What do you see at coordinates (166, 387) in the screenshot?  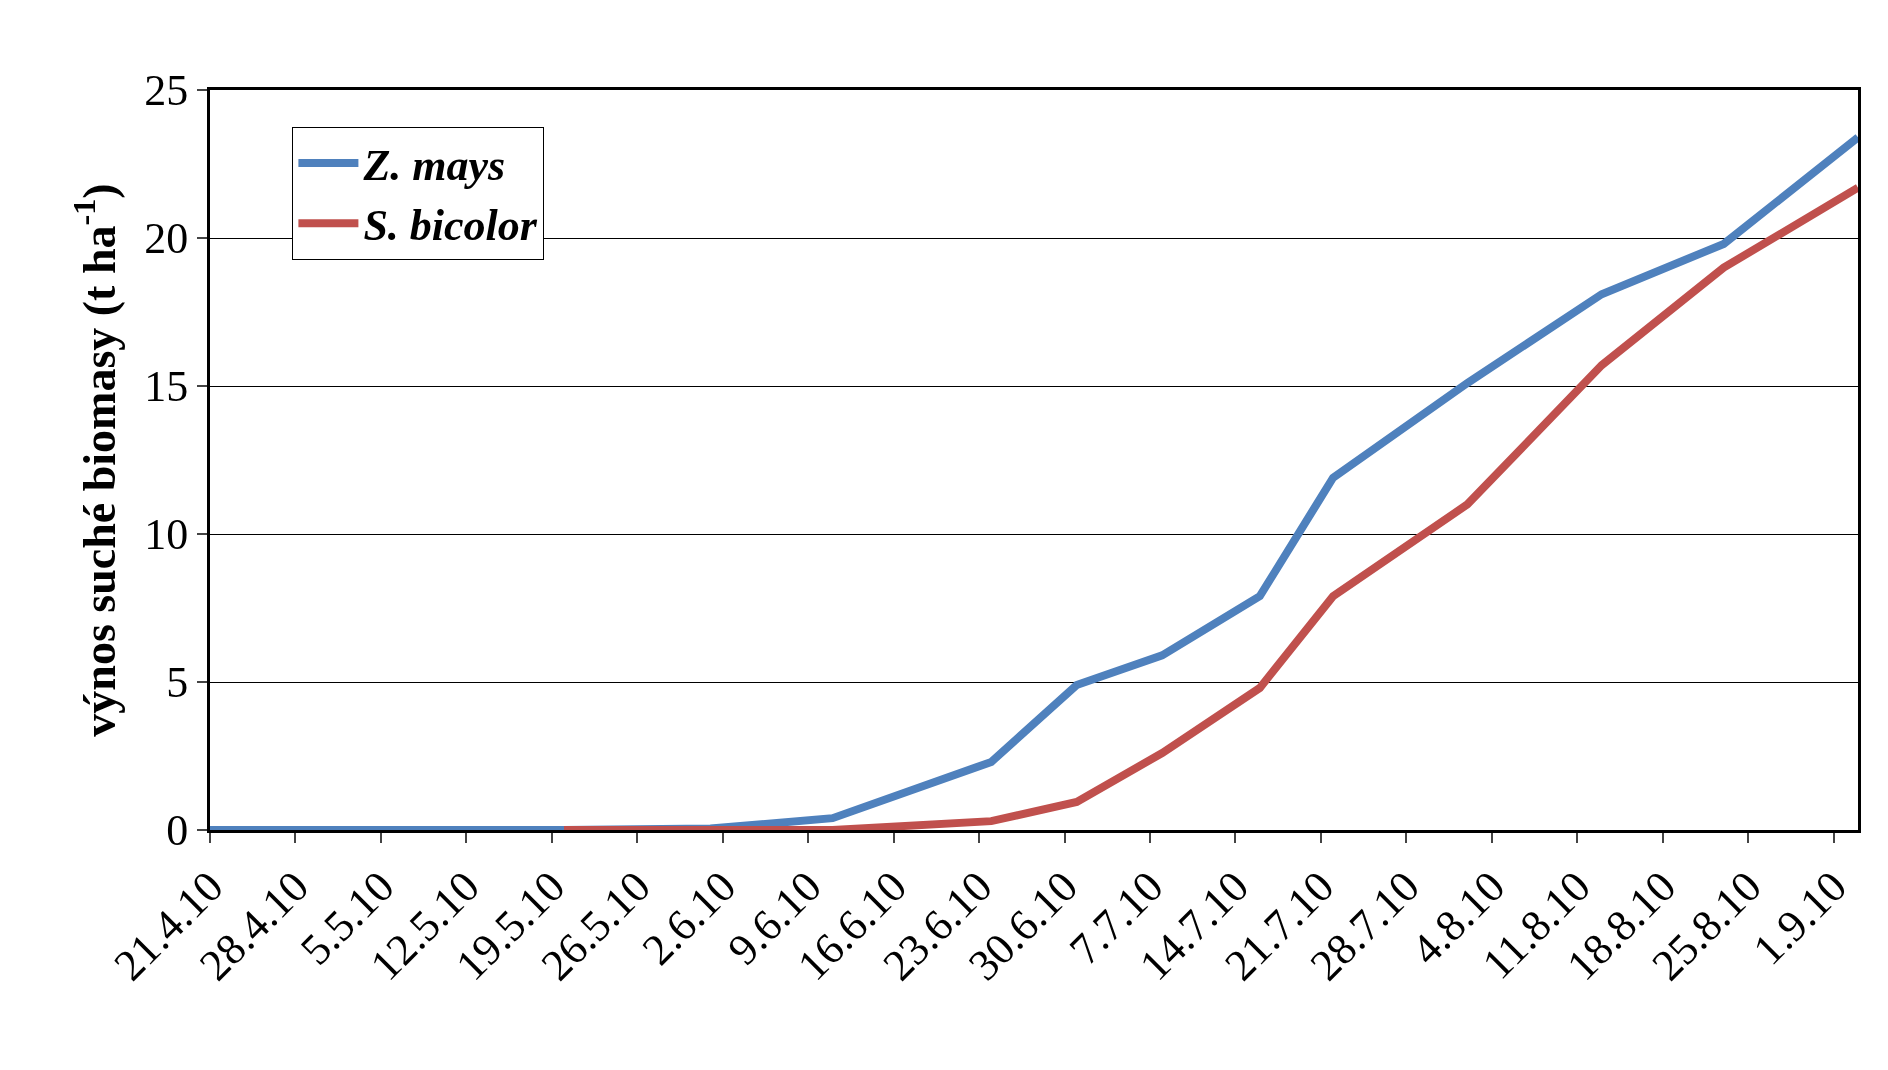 I see `y-tick-label: 15` at bounding box center [166, 387].